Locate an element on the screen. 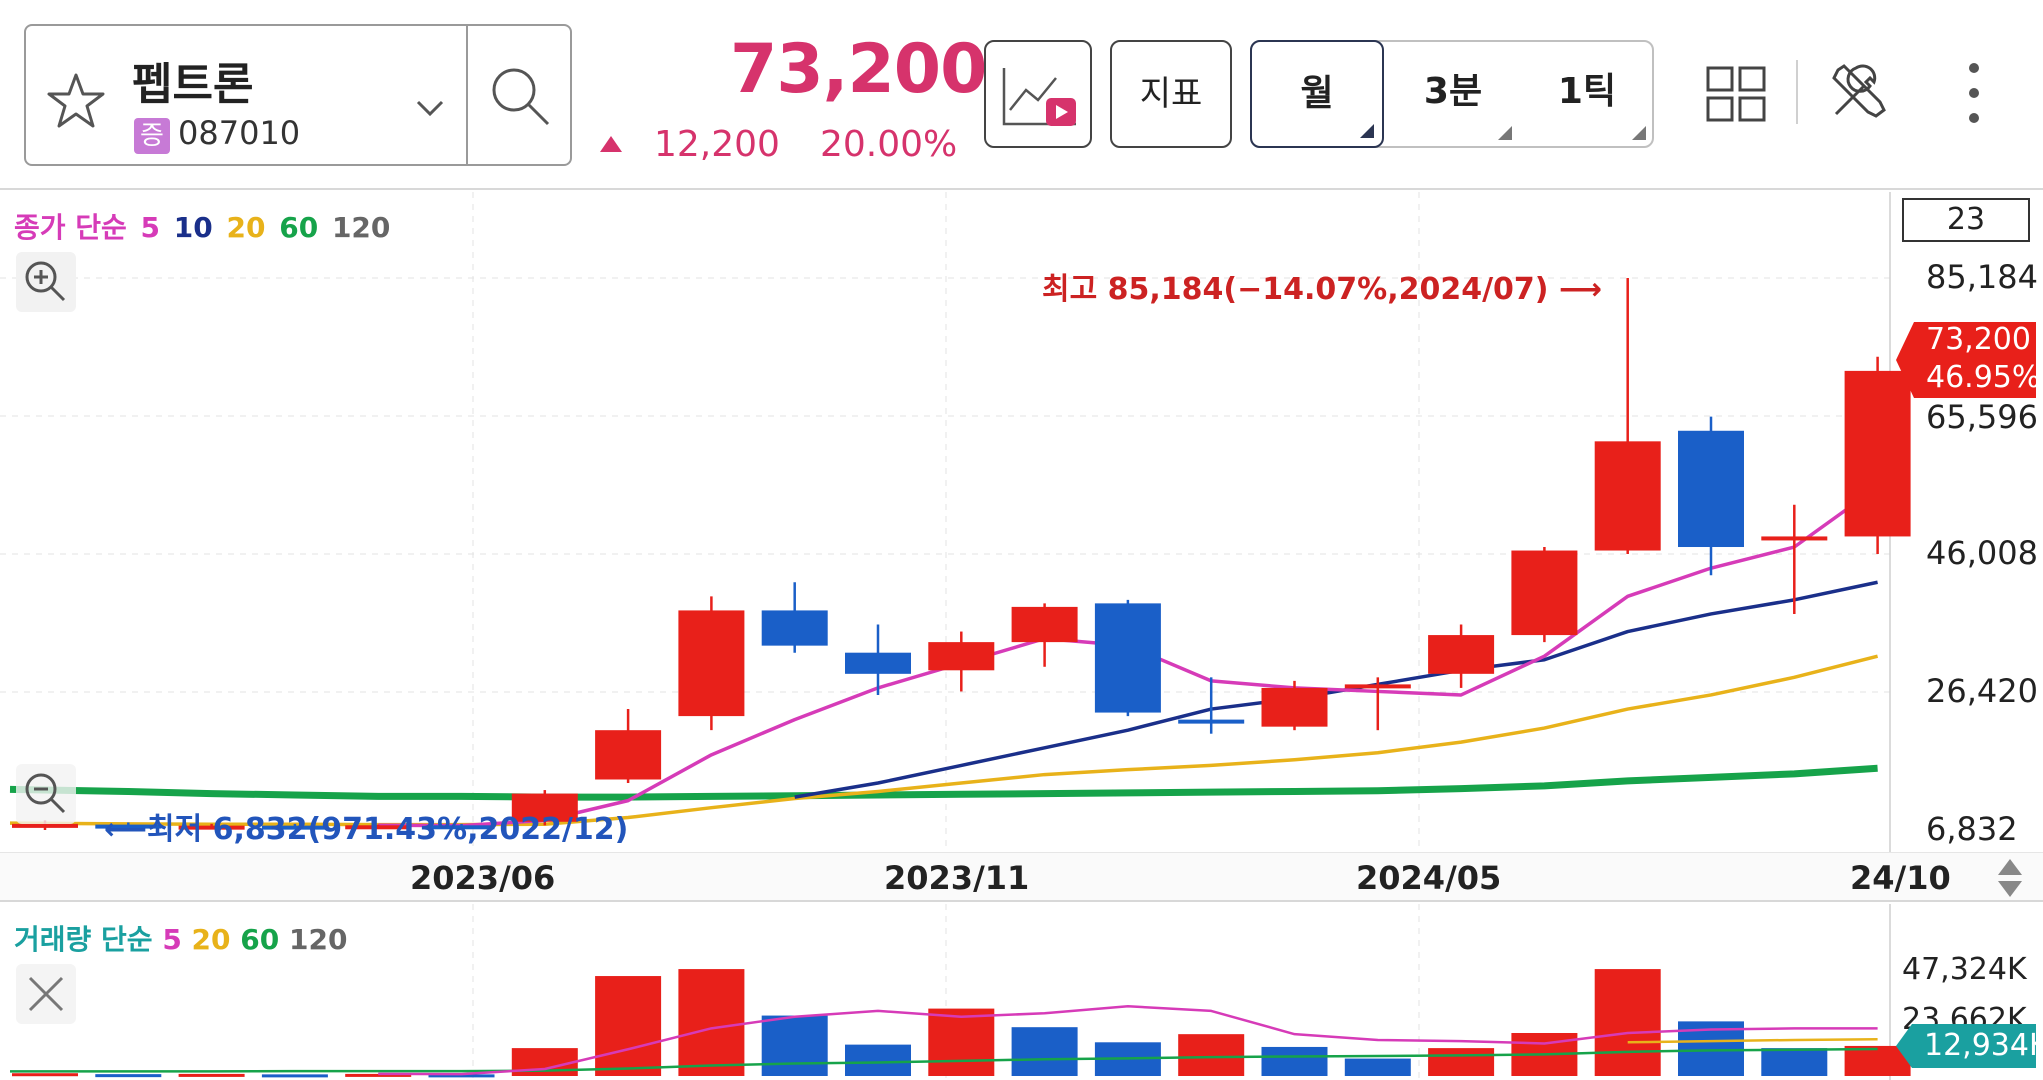  legend-title: 종가 단순 is located at coordinates (70, 227).